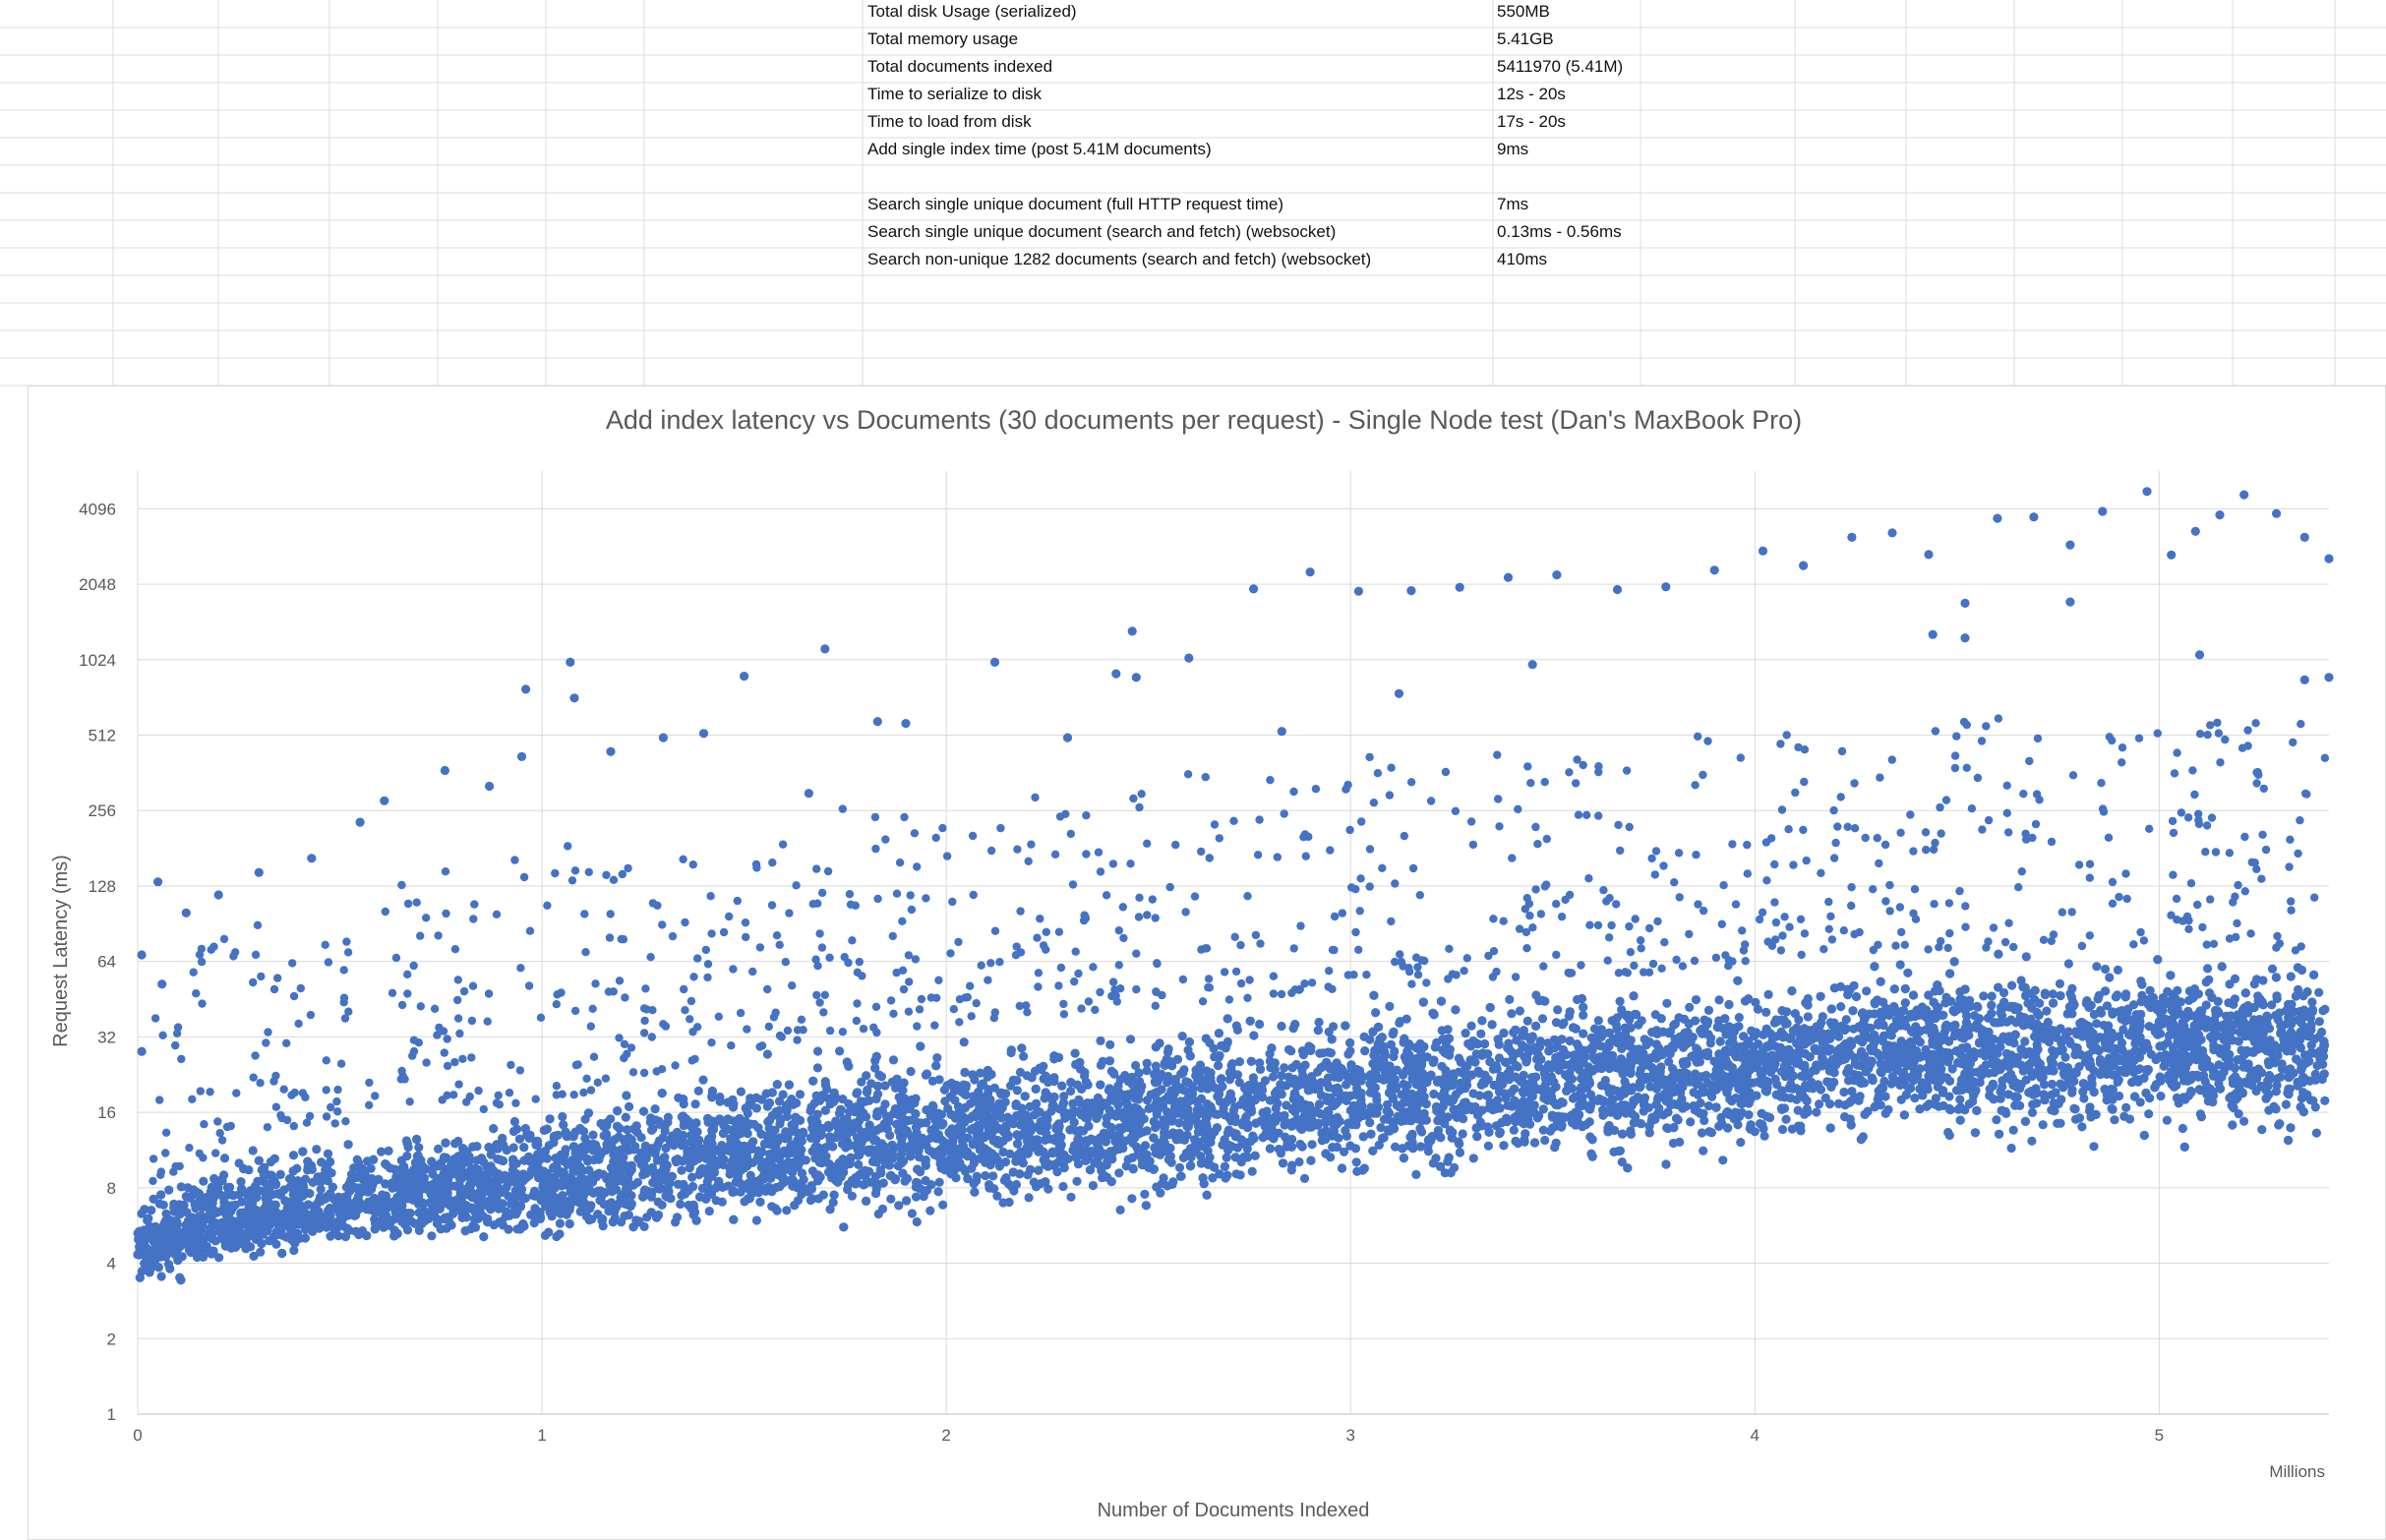 The image size is (2386, 1540). Describe the element at coordinates (949, 122) in the screenshot. I see `stat-label: Time to load from disk` at that location.